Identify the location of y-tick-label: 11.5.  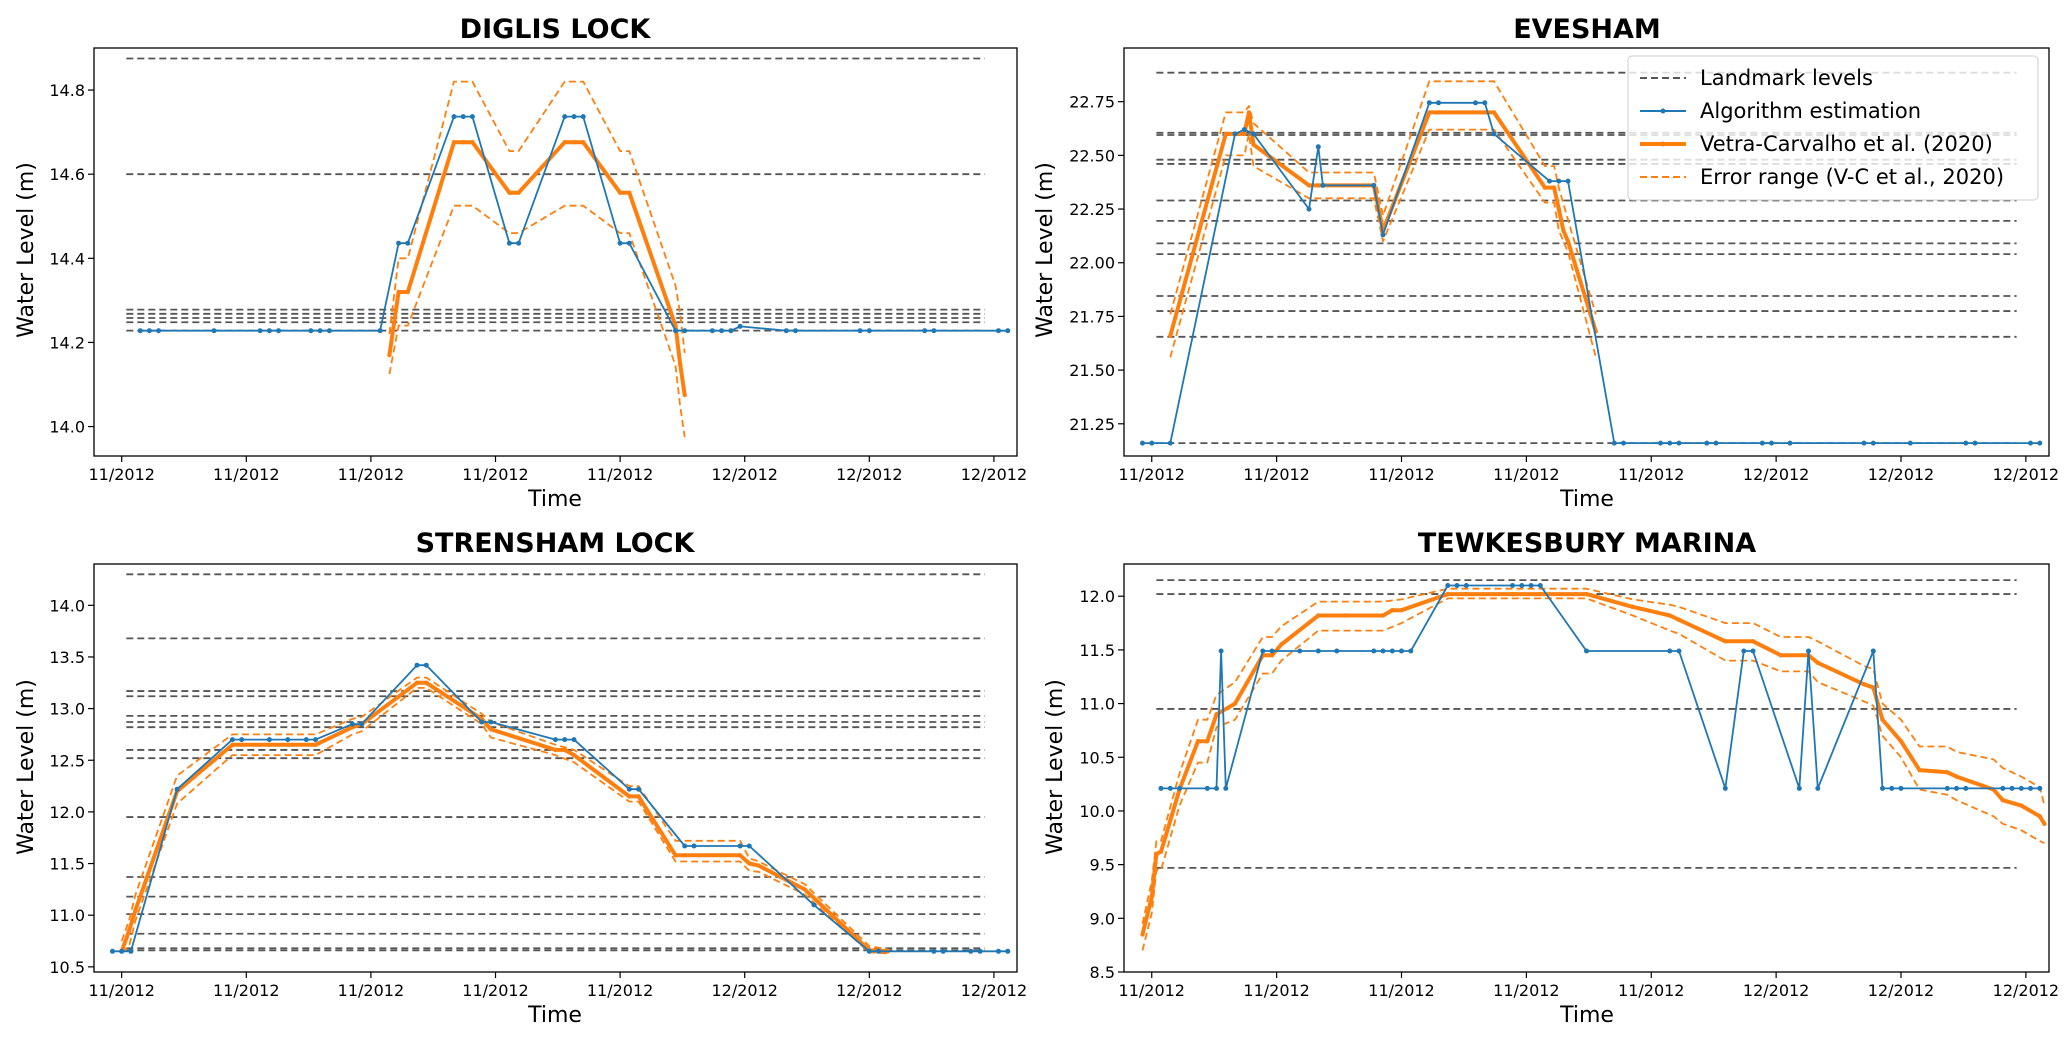
(67, 864).